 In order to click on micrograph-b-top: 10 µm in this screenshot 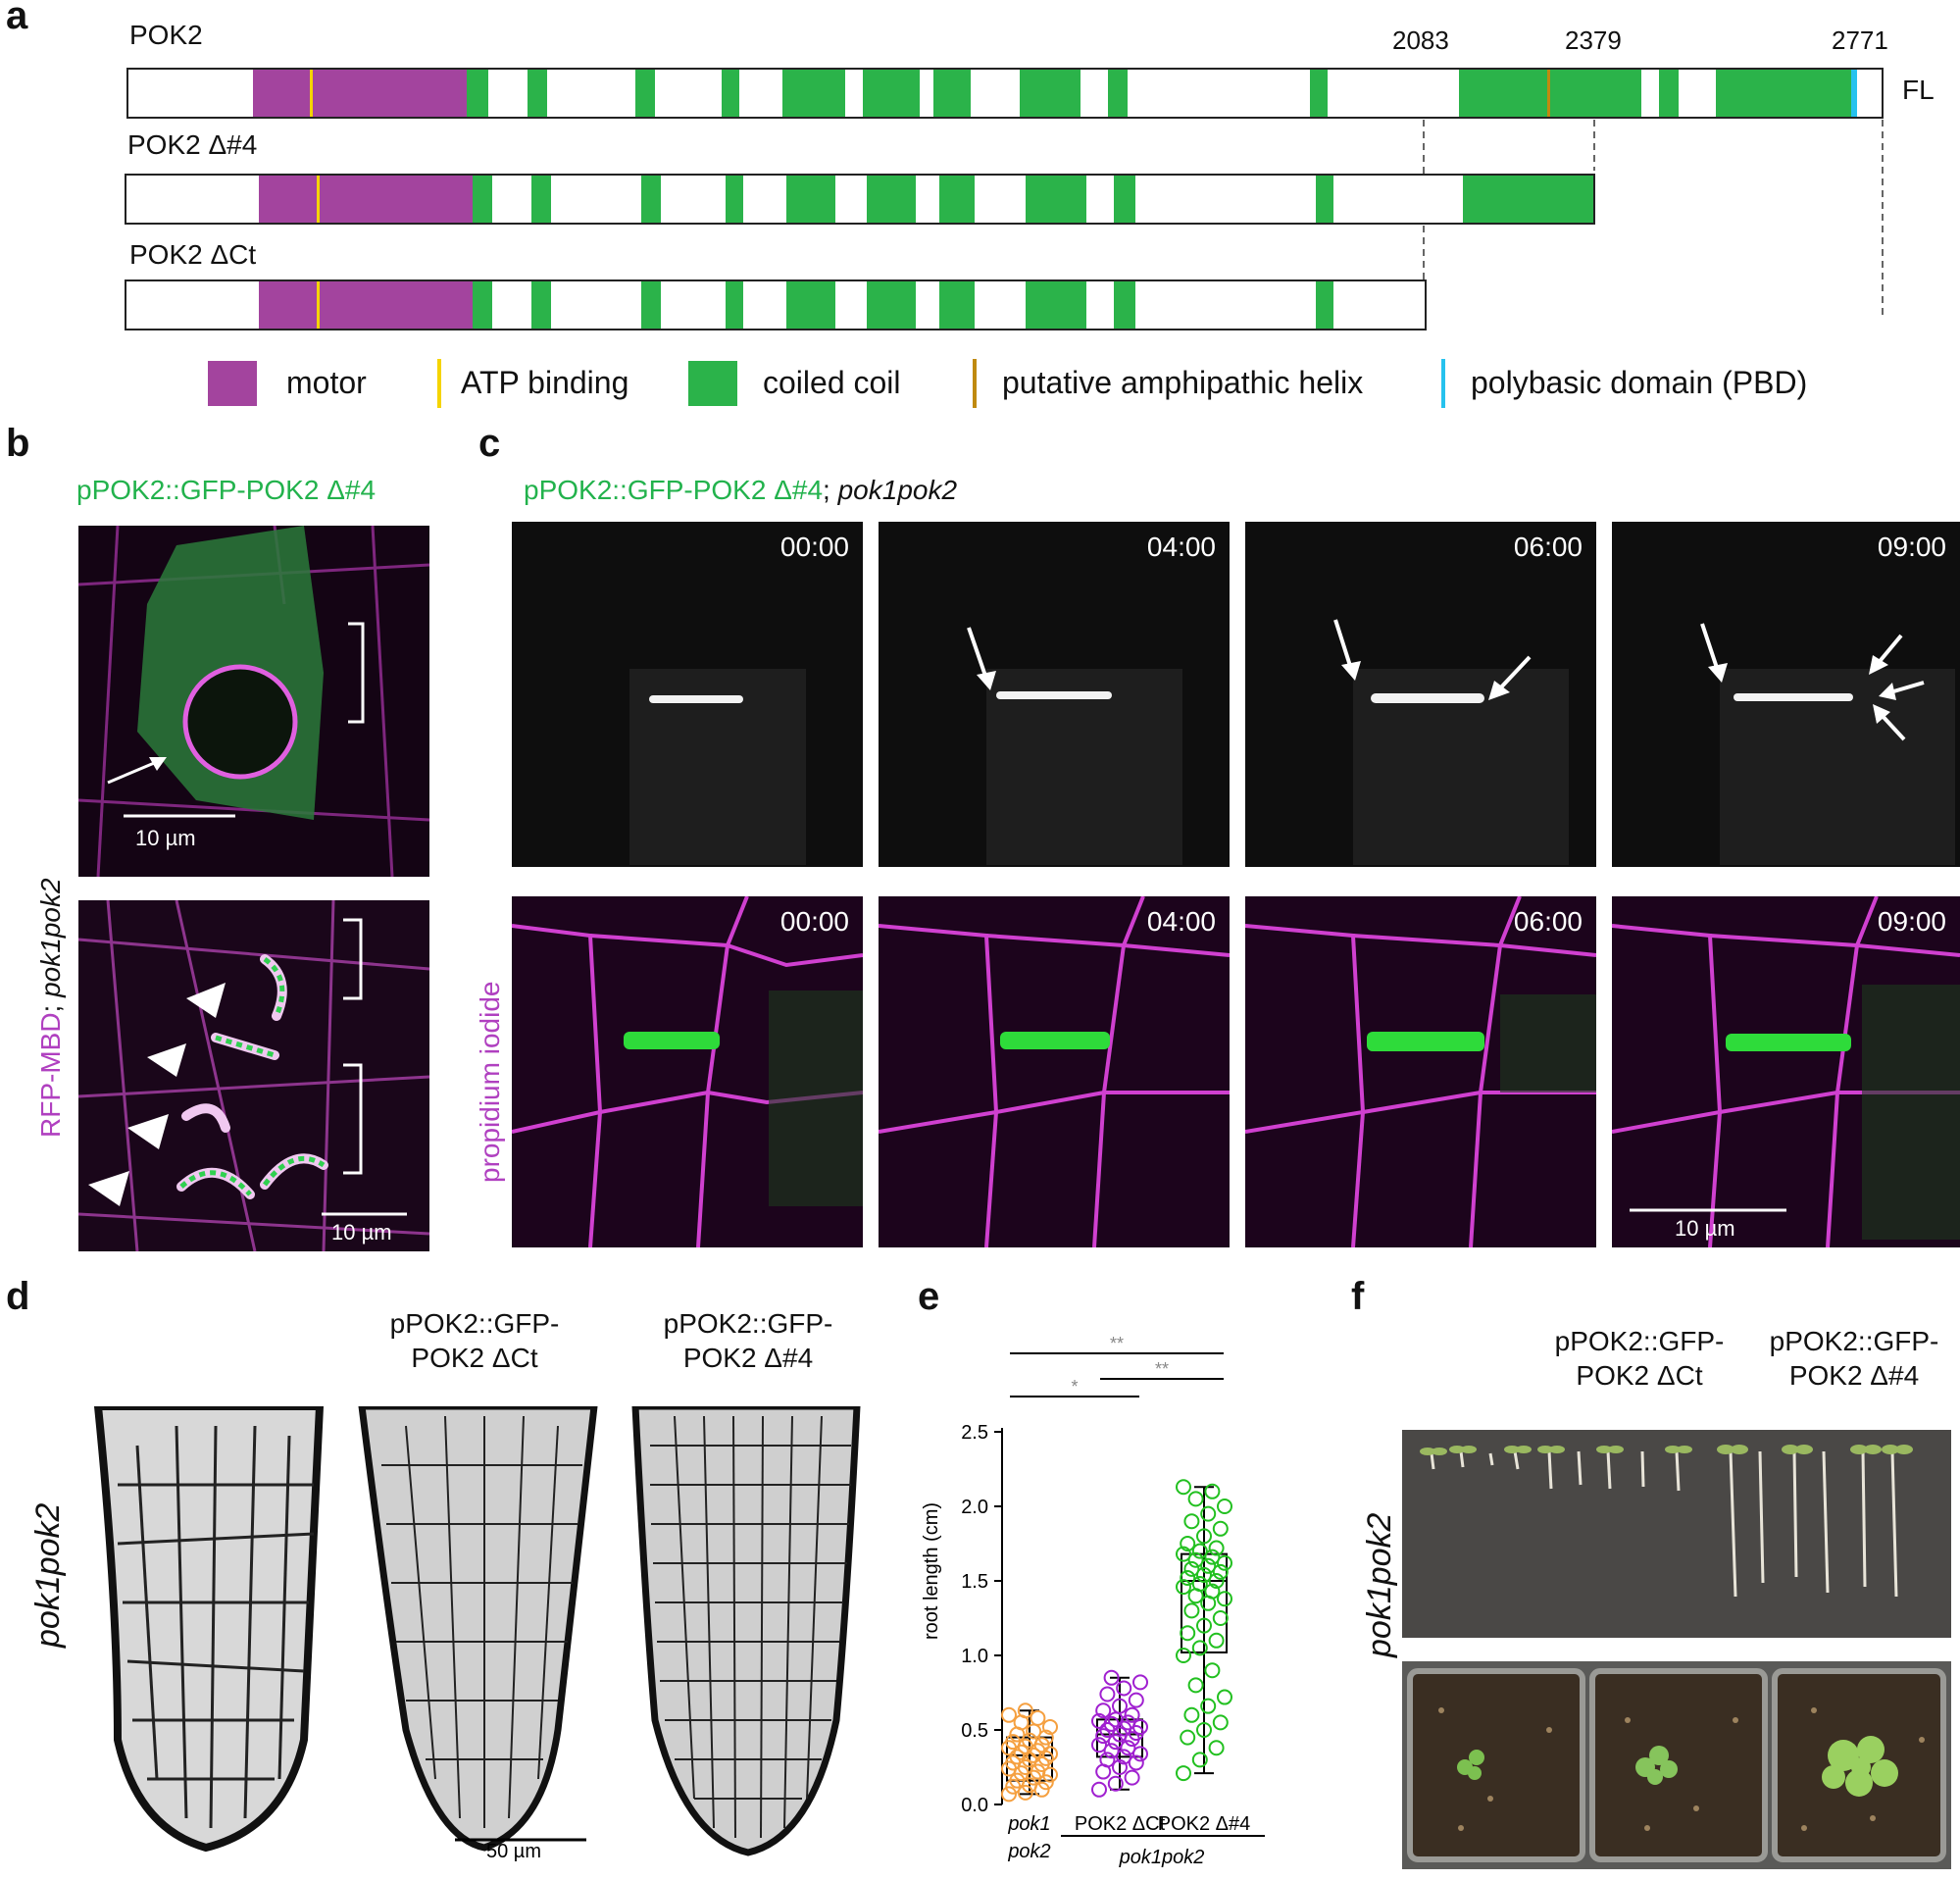, I will do `click(254, 701)`.